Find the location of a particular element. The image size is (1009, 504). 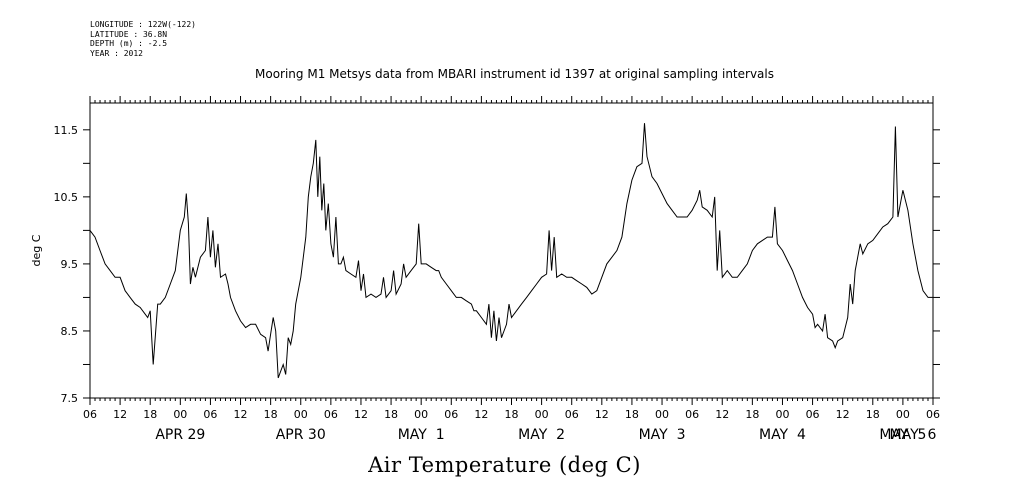

depth-label: DEPTH (m) : -2.5 is located at coordinates (129, 43).